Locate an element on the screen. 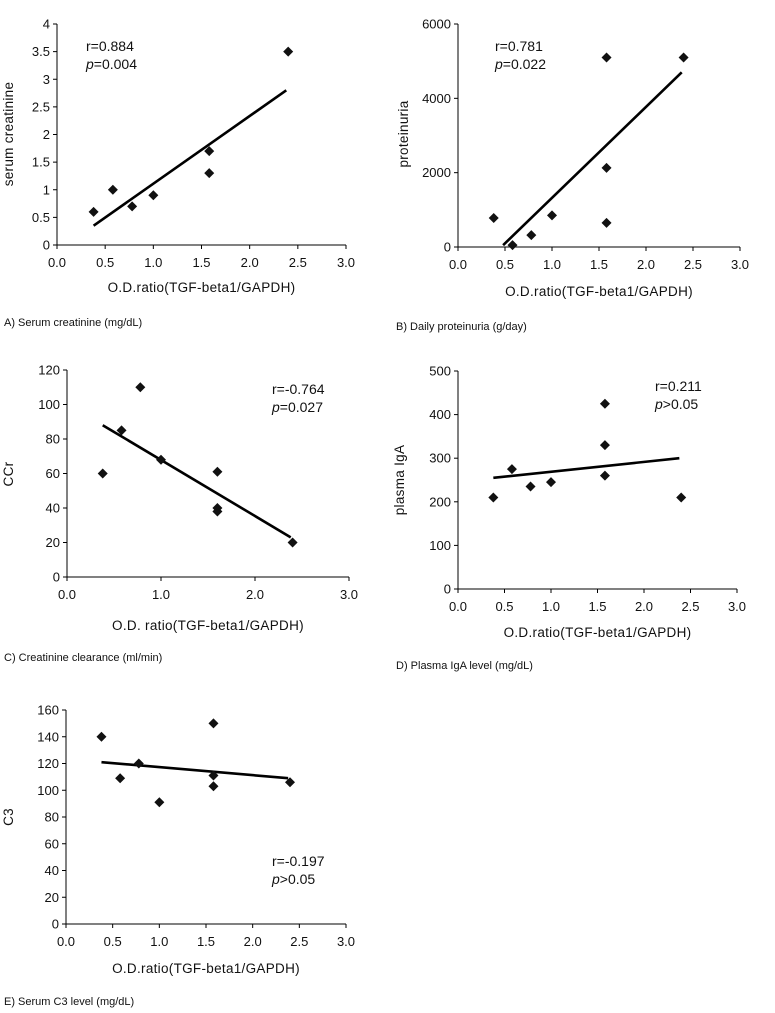 The image size is (775, 1013). stat-r: r=0.781 is located at coordinates (519, 46).